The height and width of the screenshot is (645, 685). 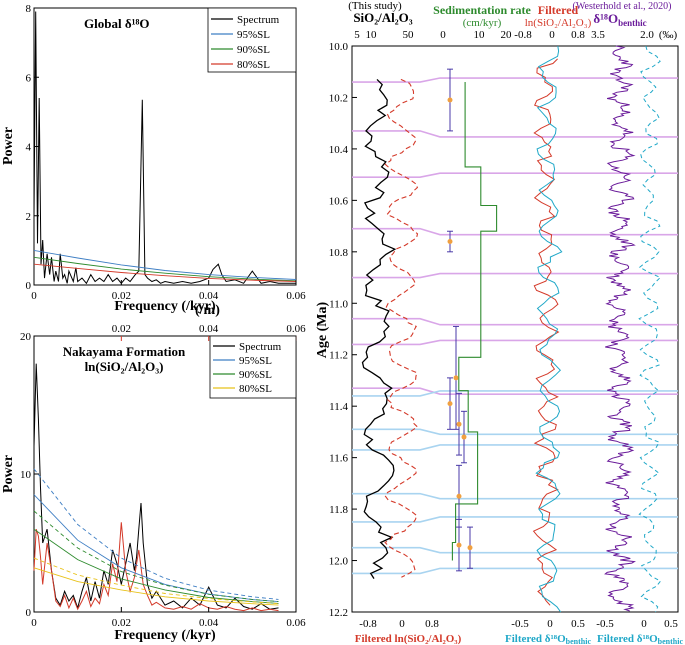 What do you see at coordinates (338, 459) in the screenshot?
I see `age-tick-label: 11.6` at bounding box center [338, 459].